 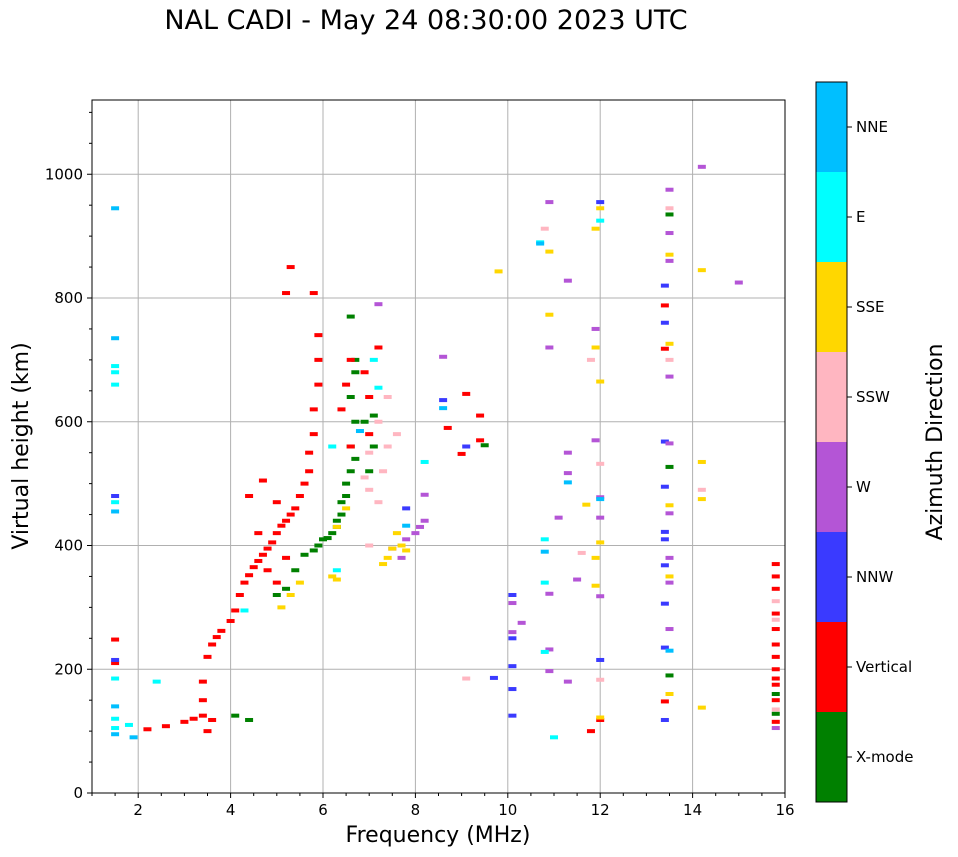 I want to click on x-tick-label: 16, so click(x=784, y=810).